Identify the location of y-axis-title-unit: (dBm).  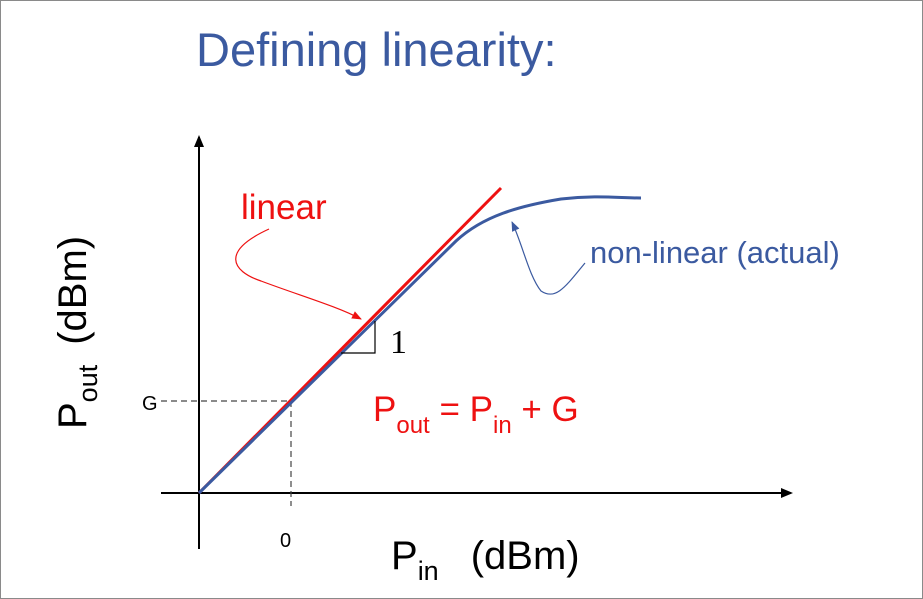
(73, 290).